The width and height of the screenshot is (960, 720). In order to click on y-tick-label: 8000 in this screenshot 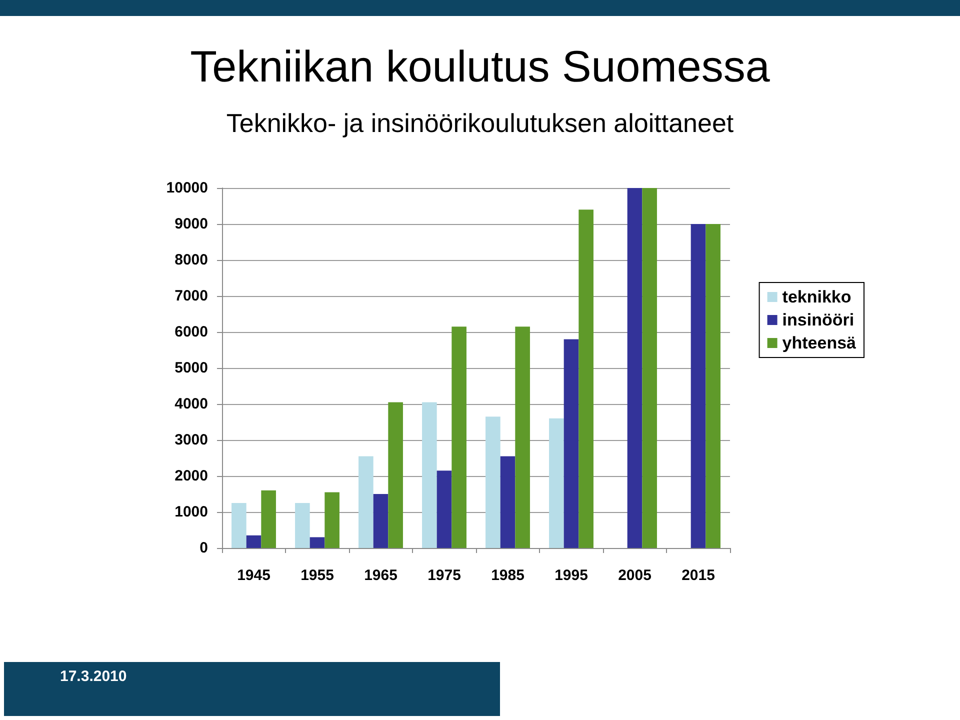, I will do `click(191, 260)`.